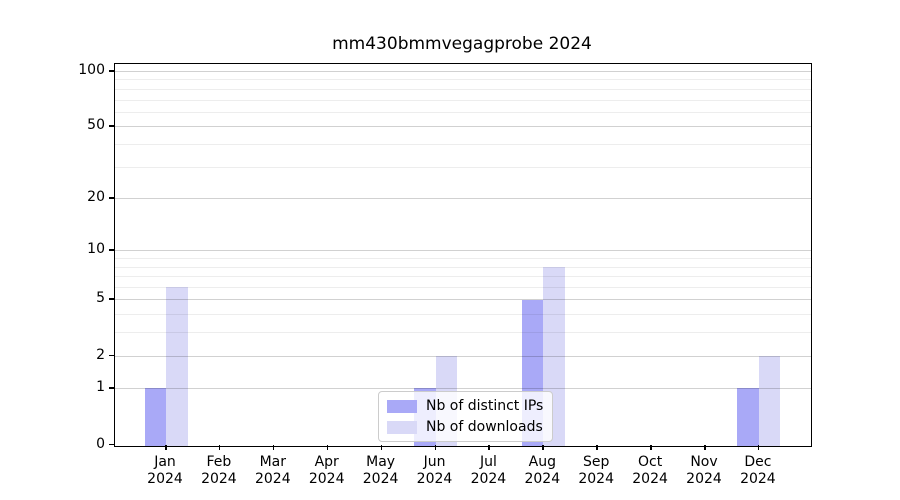 Image resolution: width=900 pixels, height=500 pixels. Describe the element at coordinates (758, 470) in the screenshot. I see `x-tick-label-dec: Dec 2024` at that location.